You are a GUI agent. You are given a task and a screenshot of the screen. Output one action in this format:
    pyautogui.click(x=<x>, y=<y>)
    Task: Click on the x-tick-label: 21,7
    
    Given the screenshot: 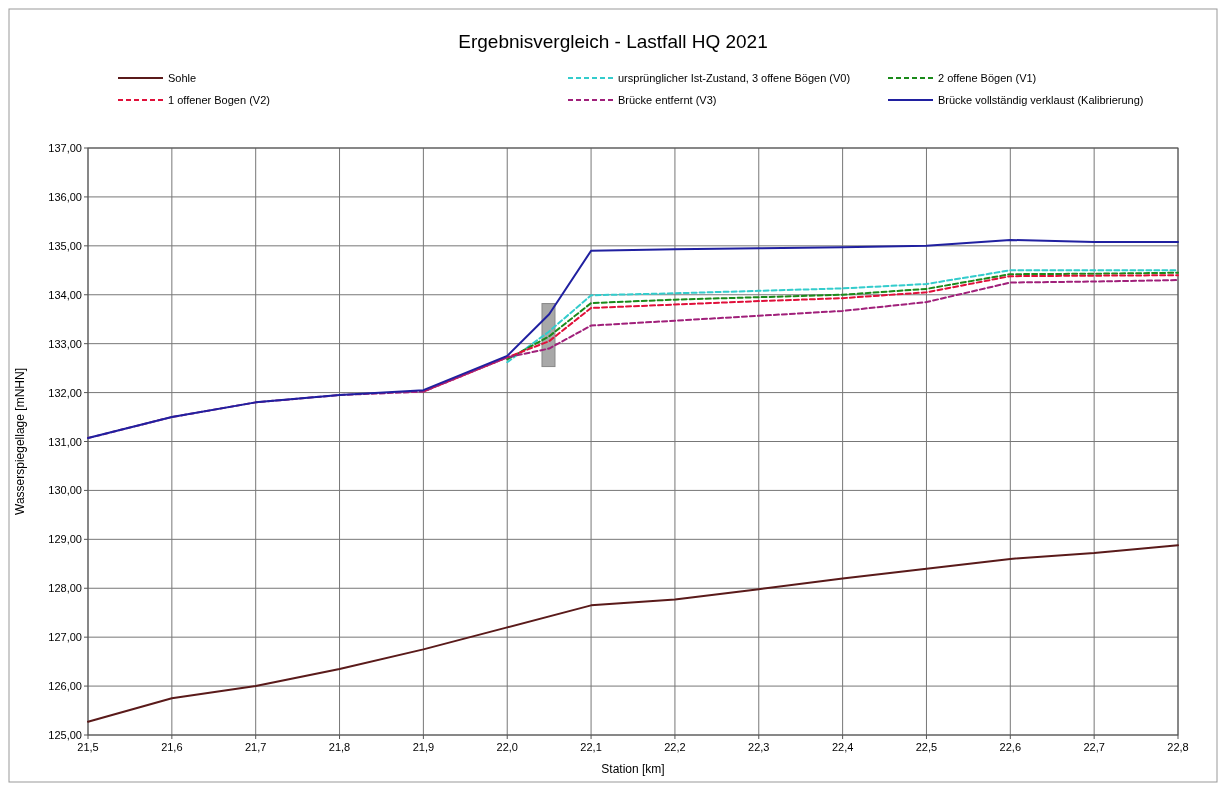 What is the action you would take?
    pyautogui.click(x=255, y=747)
    